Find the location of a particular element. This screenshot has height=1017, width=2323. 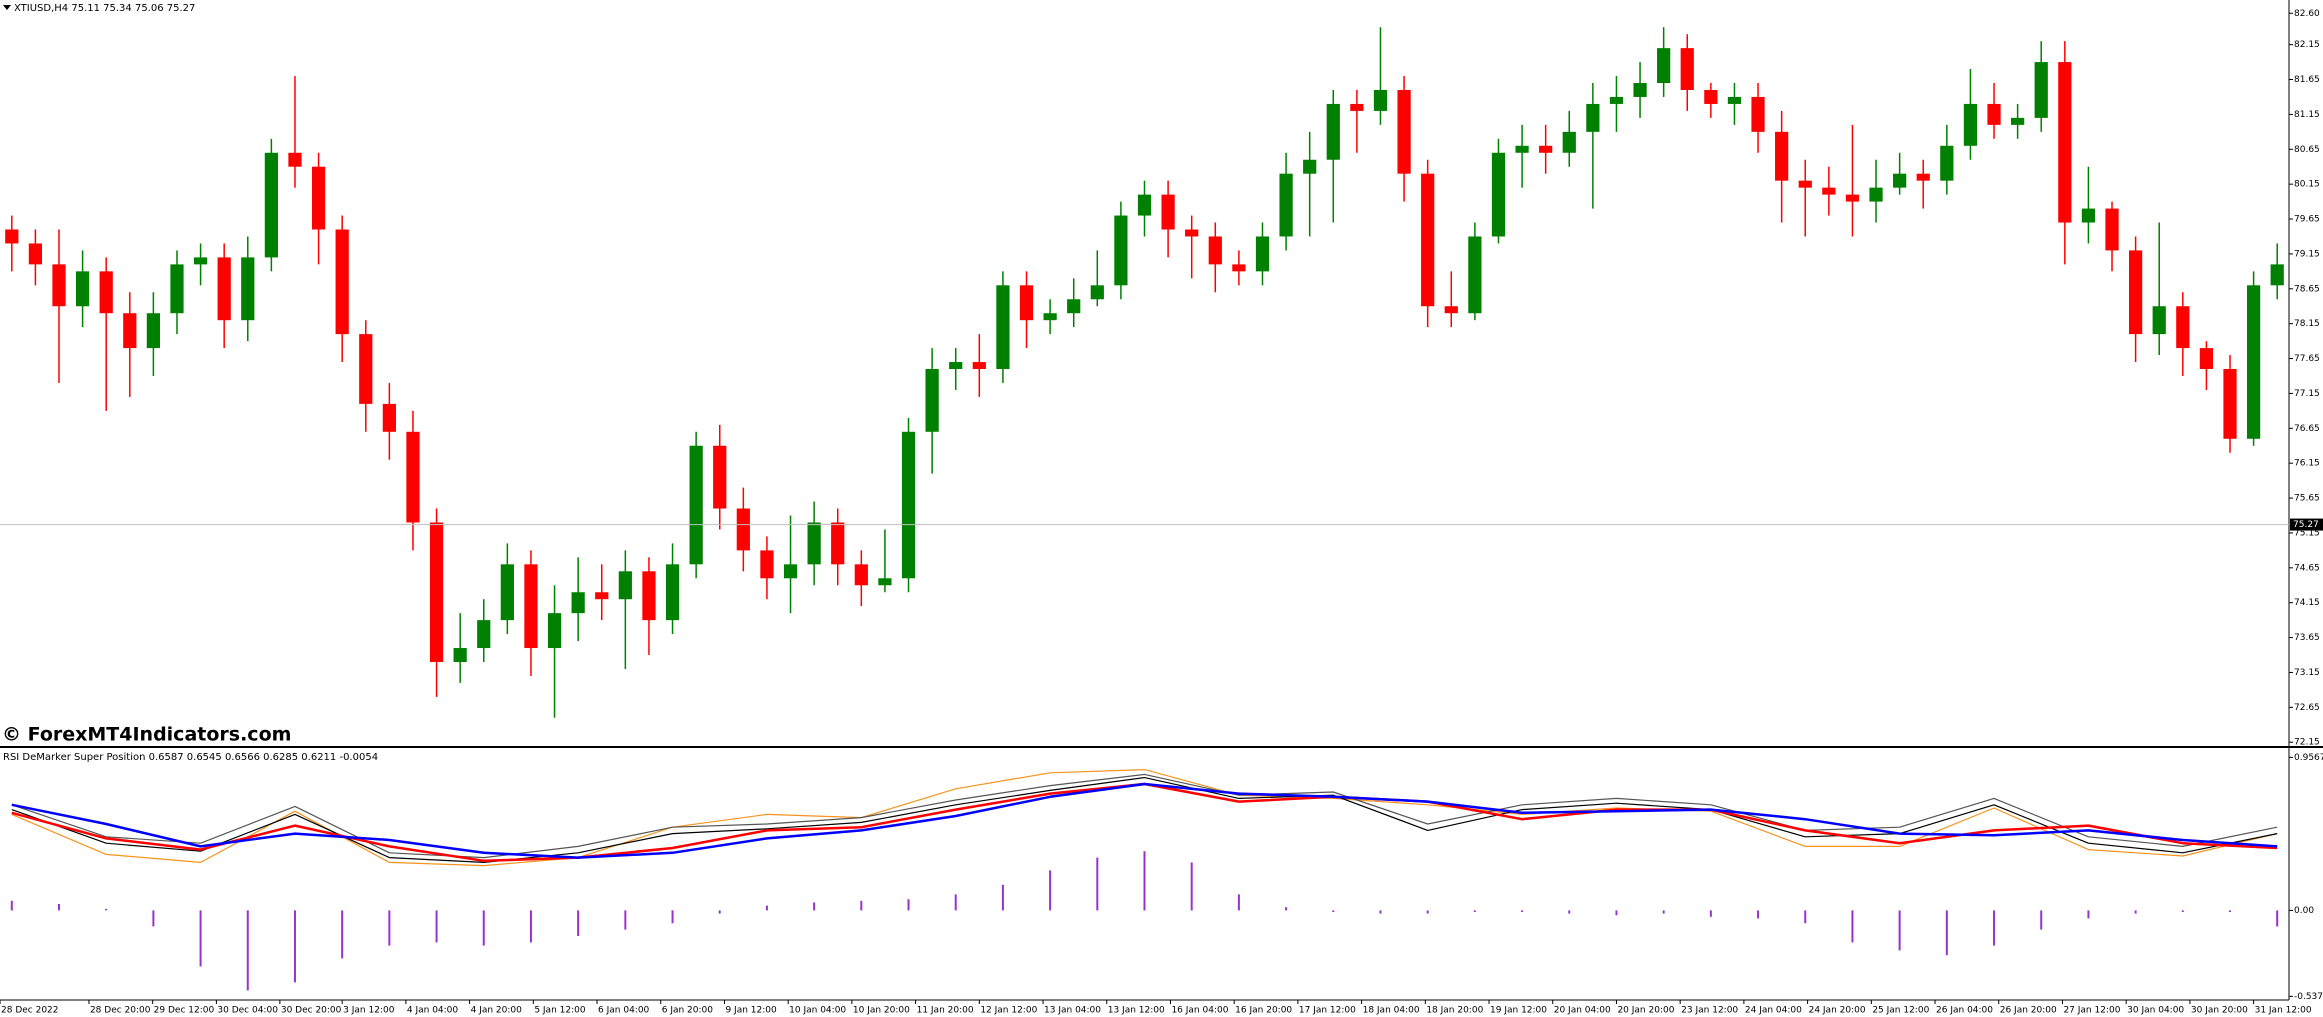

x-tick-label: 28 Dec 2022 is located at coordinates (30, 1011).